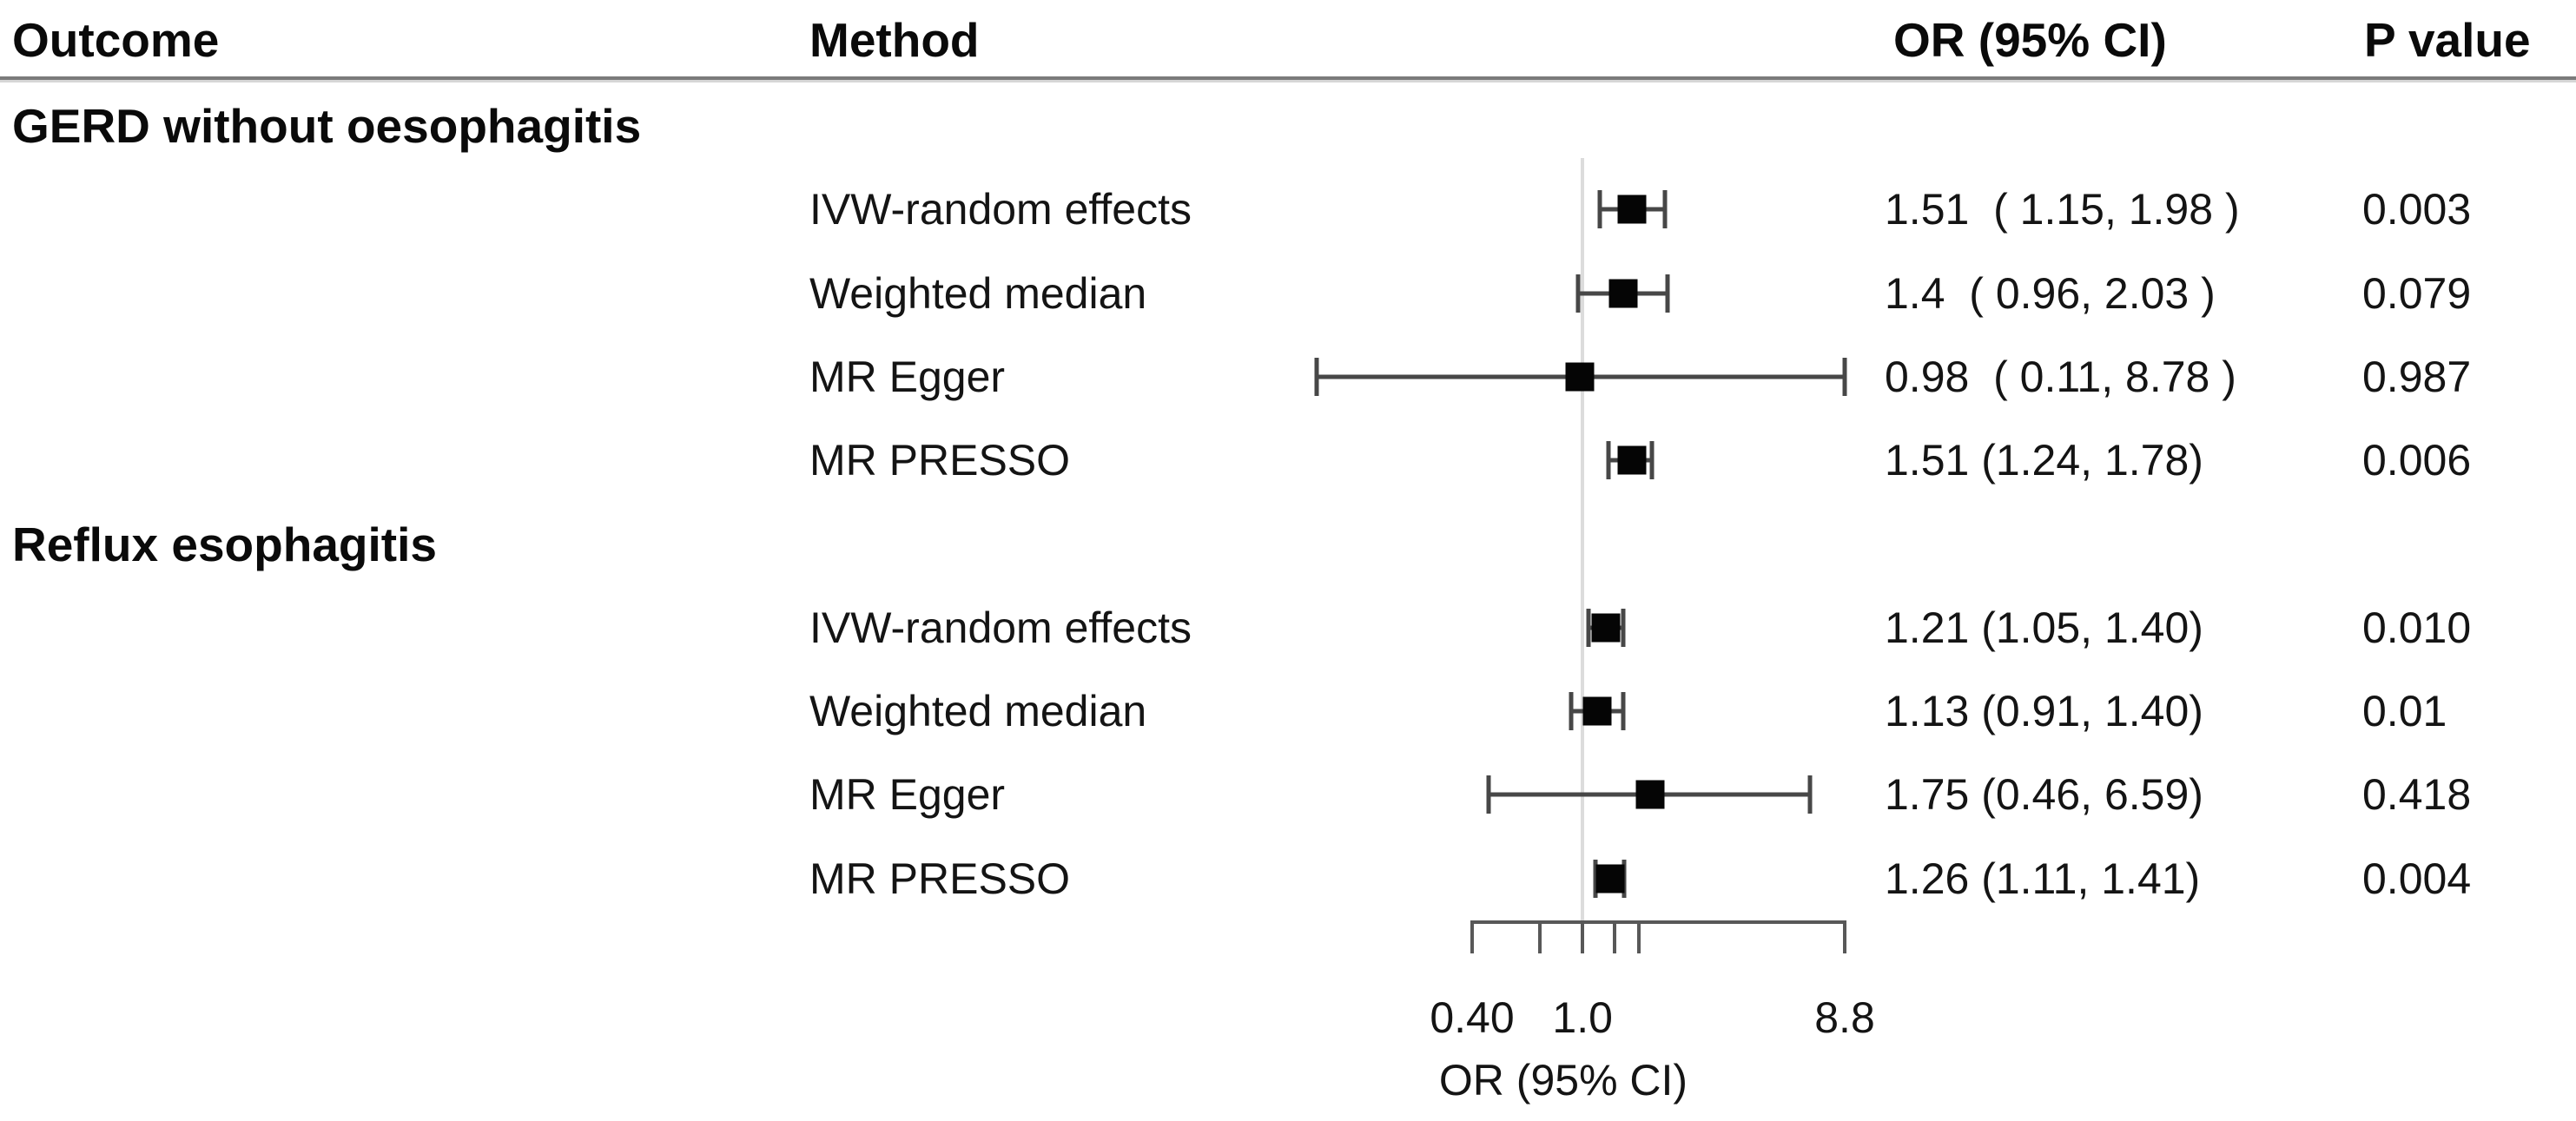 This screenshot has height=1121, width=2576. I want to click on column-header-or-ci: OR (95% CI), so click(2030, 40).